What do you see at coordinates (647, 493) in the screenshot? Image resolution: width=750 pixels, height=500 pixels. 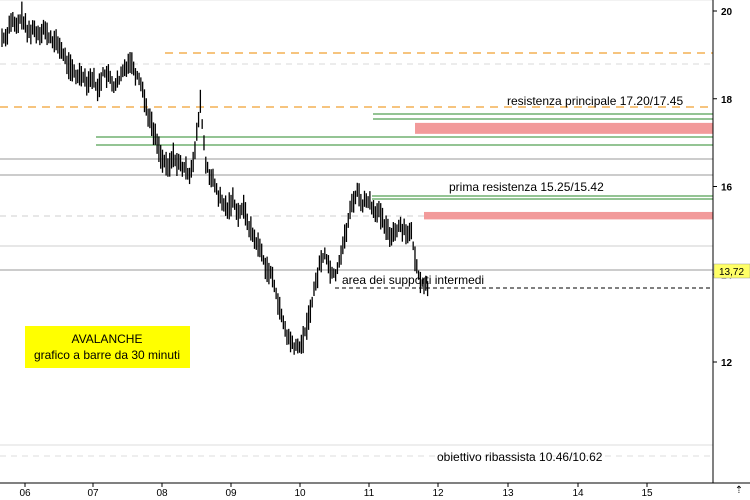 I see `x-tick-label: 15` at bounding box center [647, 493].